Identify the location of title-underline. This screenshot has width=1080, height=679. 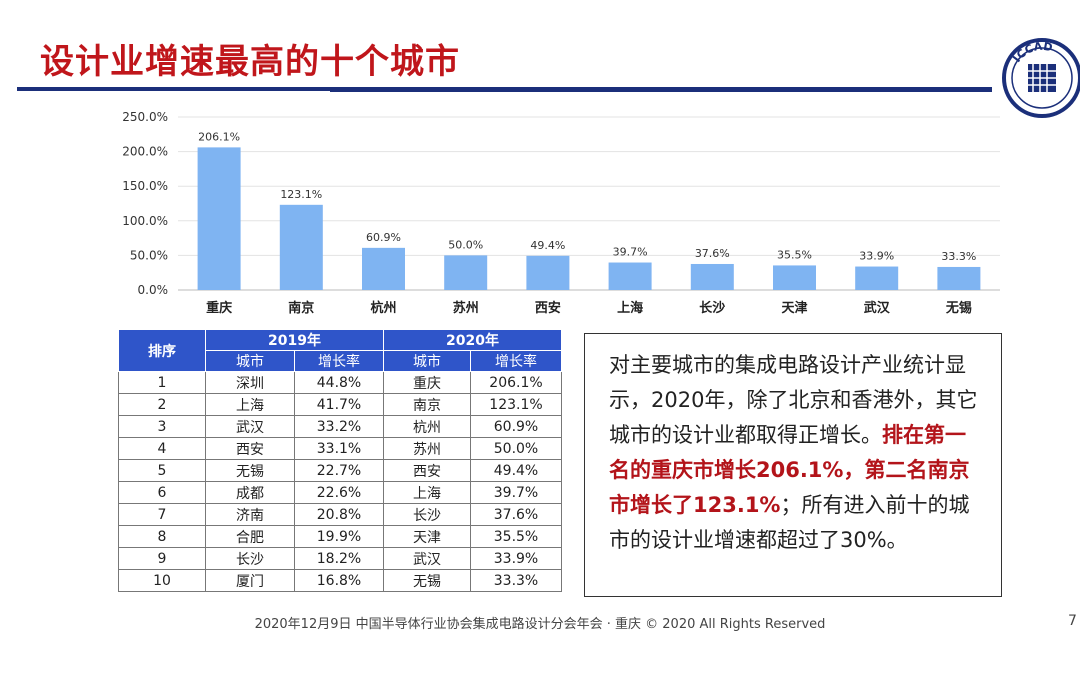
(504, 89).